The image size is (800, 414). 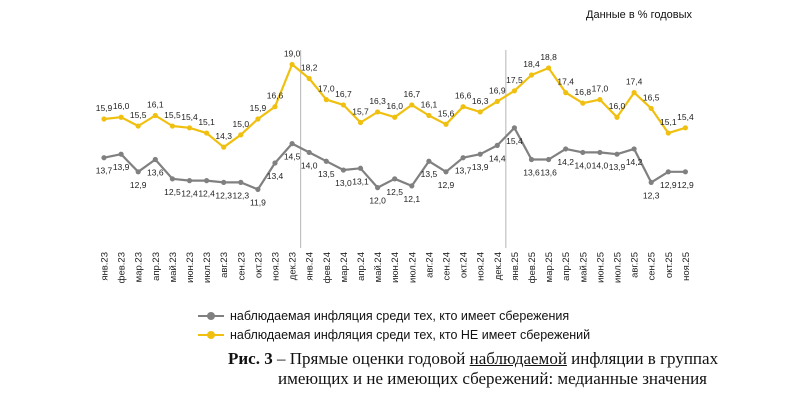 I want to click on data-label-without-savings: 18,2, so click(x=309, y=68).